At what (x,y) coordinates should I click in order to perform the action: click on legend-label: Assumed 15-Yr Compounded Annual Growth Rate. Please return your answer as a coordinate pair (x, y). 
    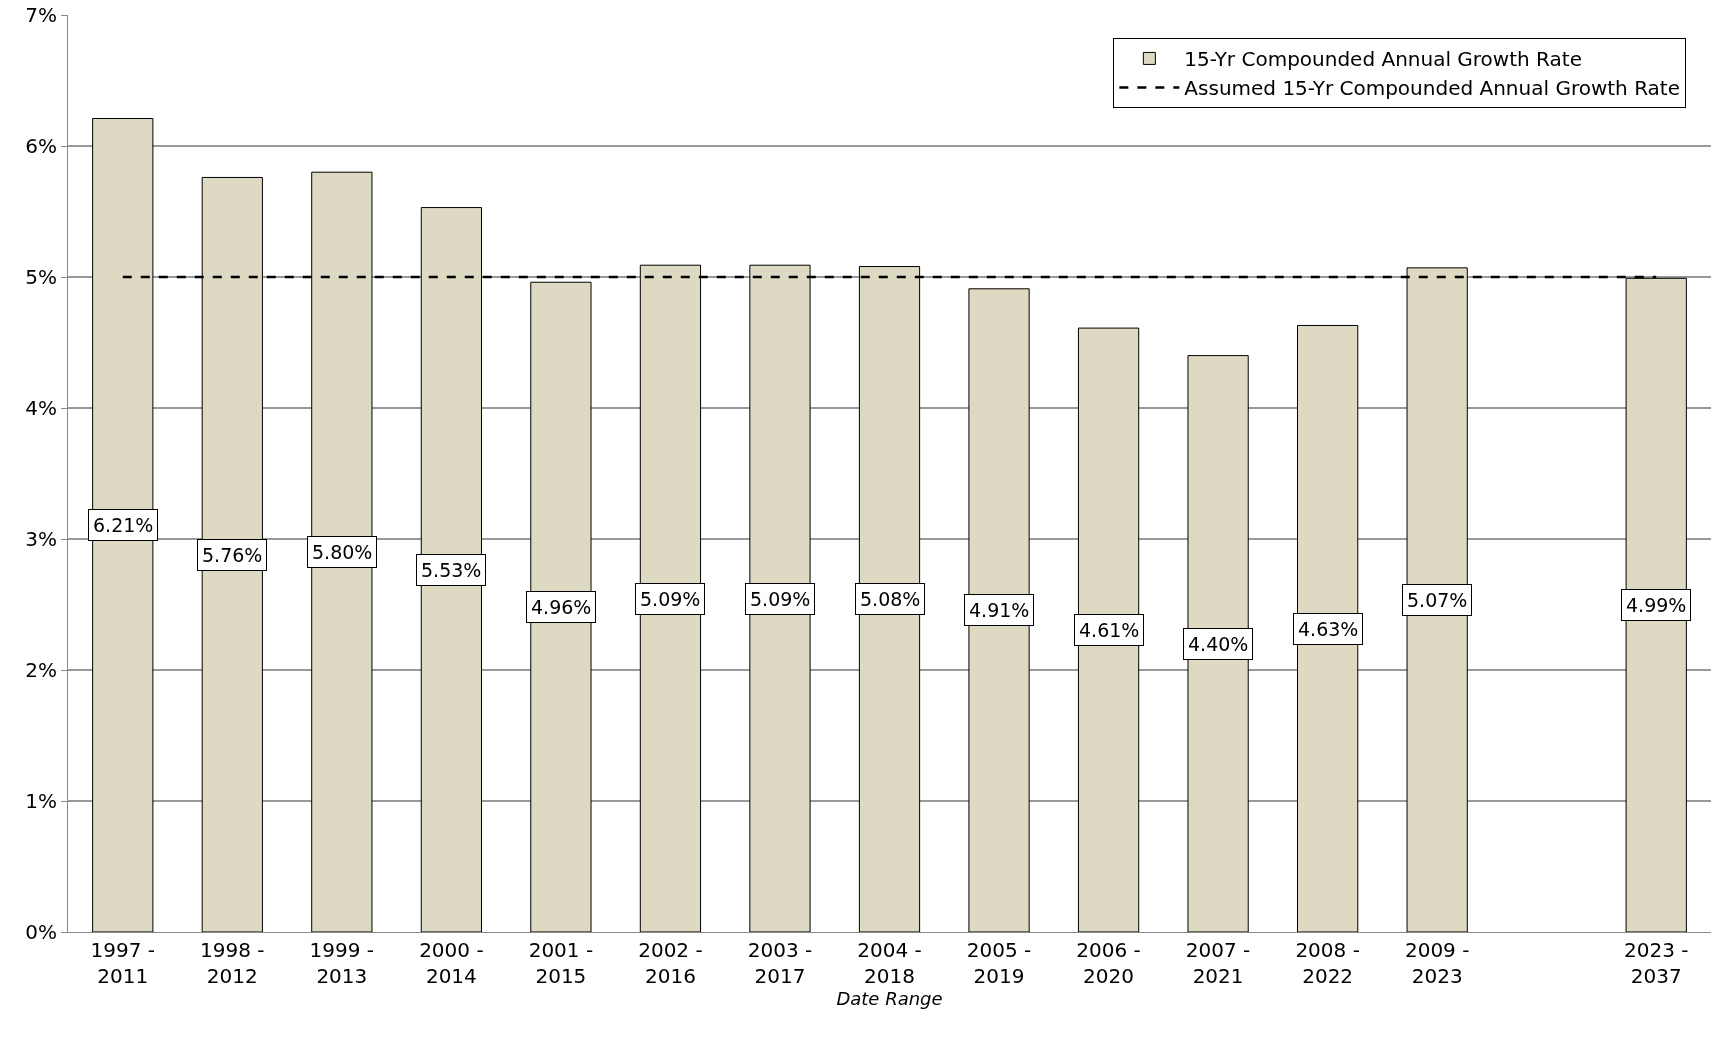
    Looking at the image, I should click on (1432, 88).